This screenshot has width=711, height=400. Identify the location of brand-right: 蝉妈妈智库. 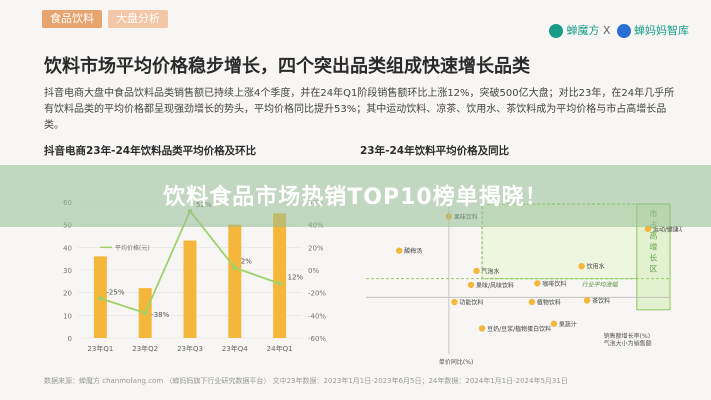
(661, 30).